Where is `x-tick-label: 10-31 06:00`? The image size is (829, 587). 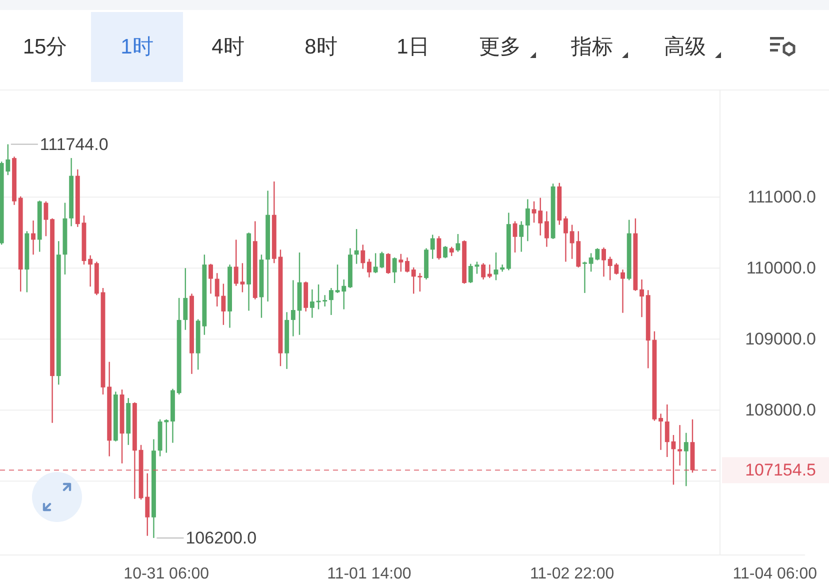 x-tick-label: 10-31 06:00 is located at coordinates (167, 574).